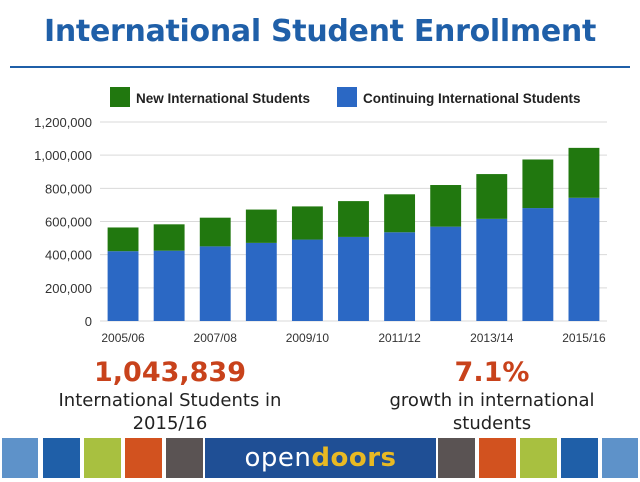 This screenshot has width=640, height=482. I want to click on footer-banner: opendoors, so click(320, 459).